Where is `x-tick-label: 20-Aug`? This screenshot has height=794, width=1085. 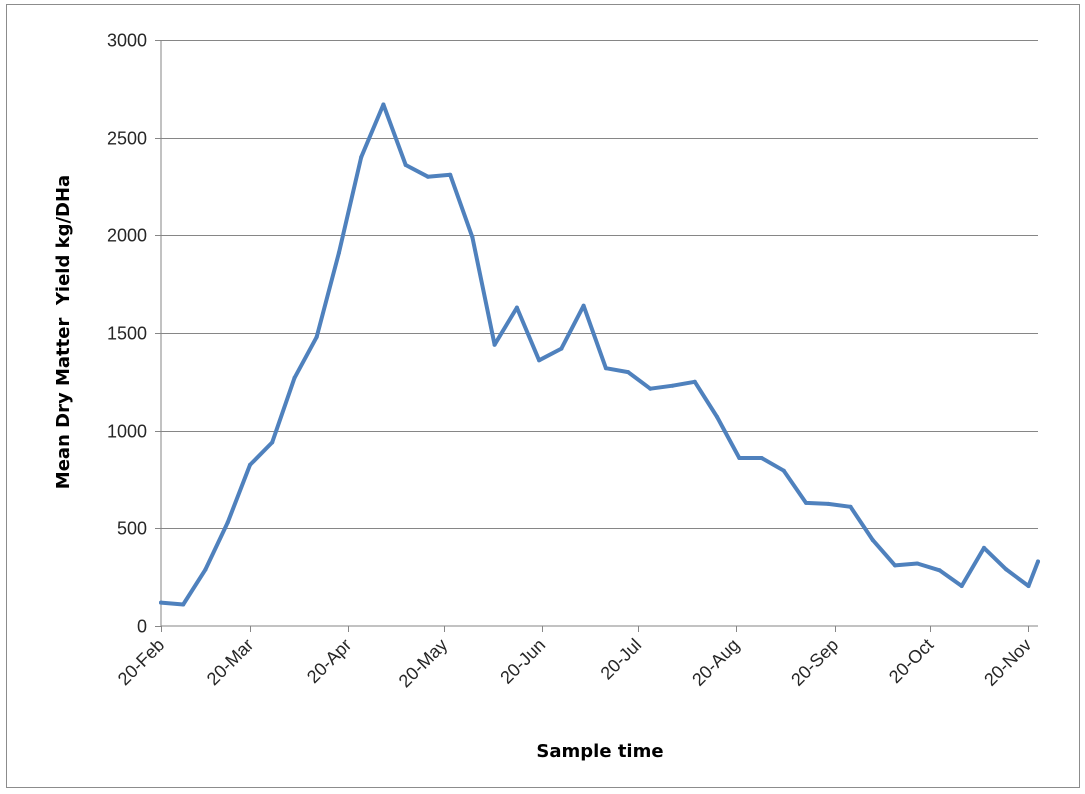
x-tick-label: 20-Aug is located at coordinates (715, 662).